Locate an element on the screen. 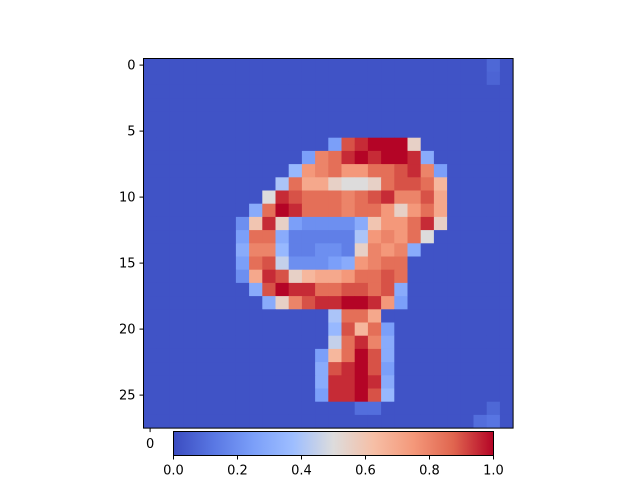  colorbar: 0.0 0.2 0.4 0.6 0.8 1.0 is located at coordinates (333, 455).